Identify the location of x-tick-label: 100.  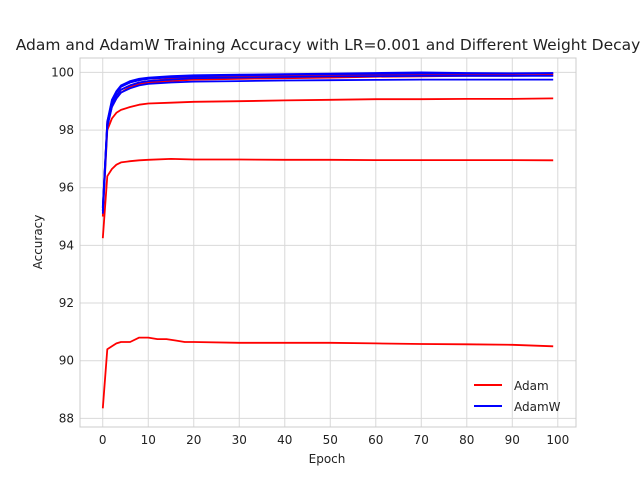
(557, 440).